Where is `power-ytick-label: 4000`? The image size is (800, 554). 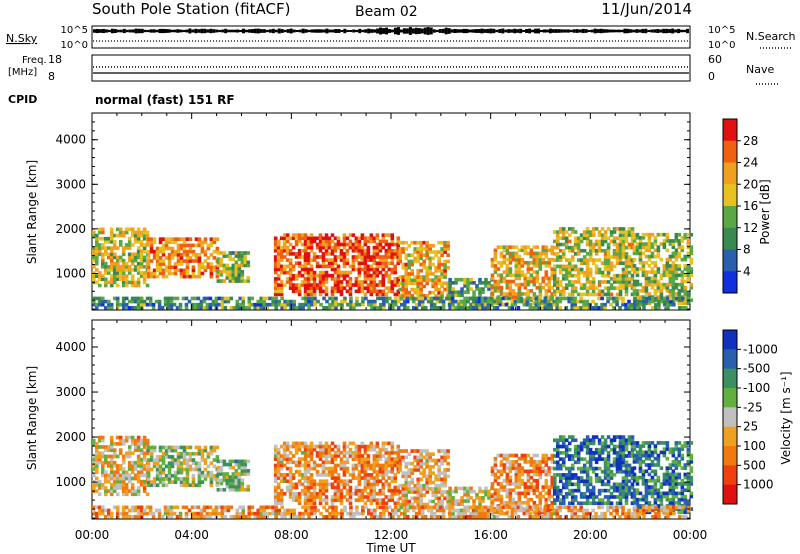 power-ytick-label: 4000 is located at coordinates (70, 140).